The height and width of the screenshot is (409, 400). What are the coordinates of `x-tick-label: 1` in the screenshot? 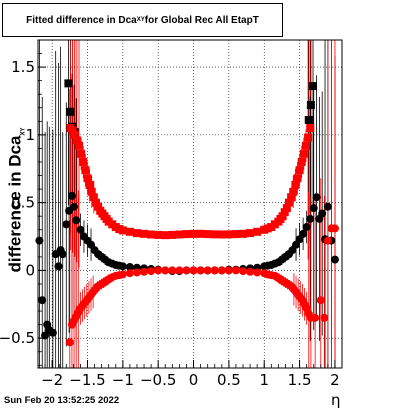 It's located at (264, 380).